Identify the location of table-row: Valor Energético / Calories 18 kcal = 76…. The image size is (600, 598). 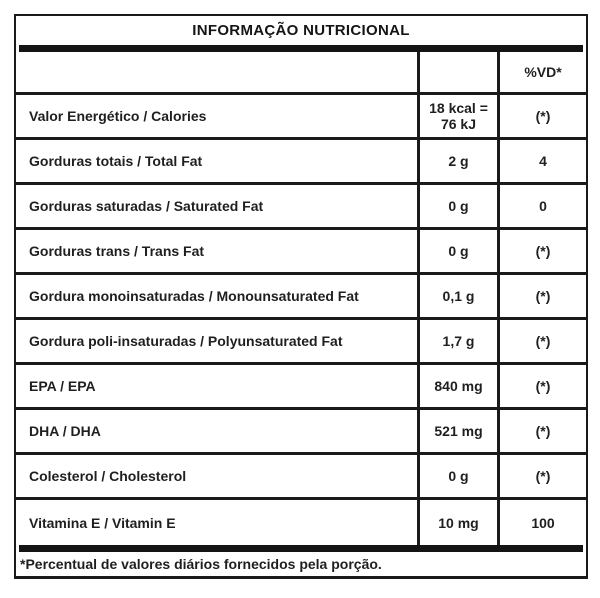
(301, 117).